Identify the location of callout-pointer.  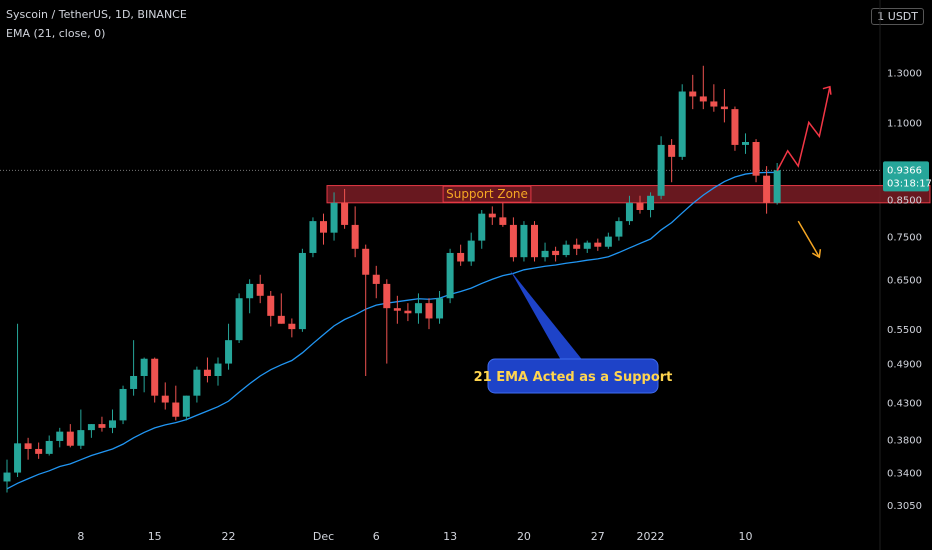
(547, 316).